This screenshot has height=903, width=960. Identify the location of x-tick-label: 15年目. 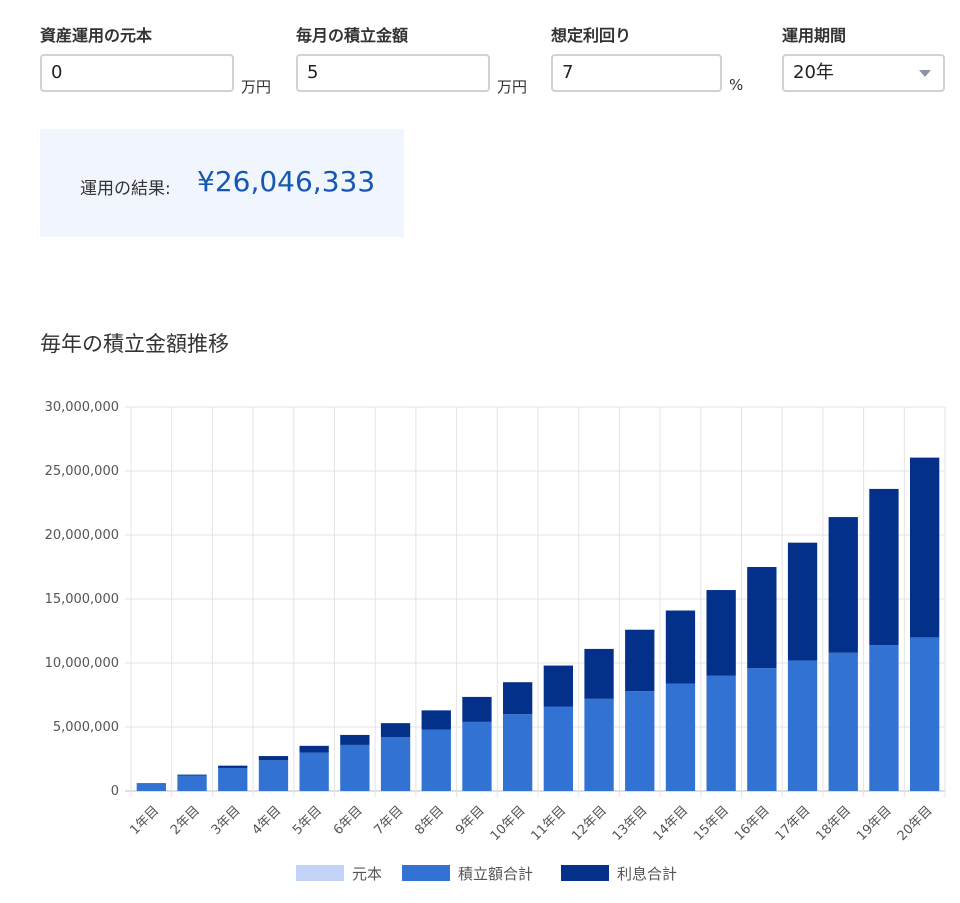
(711, 823).